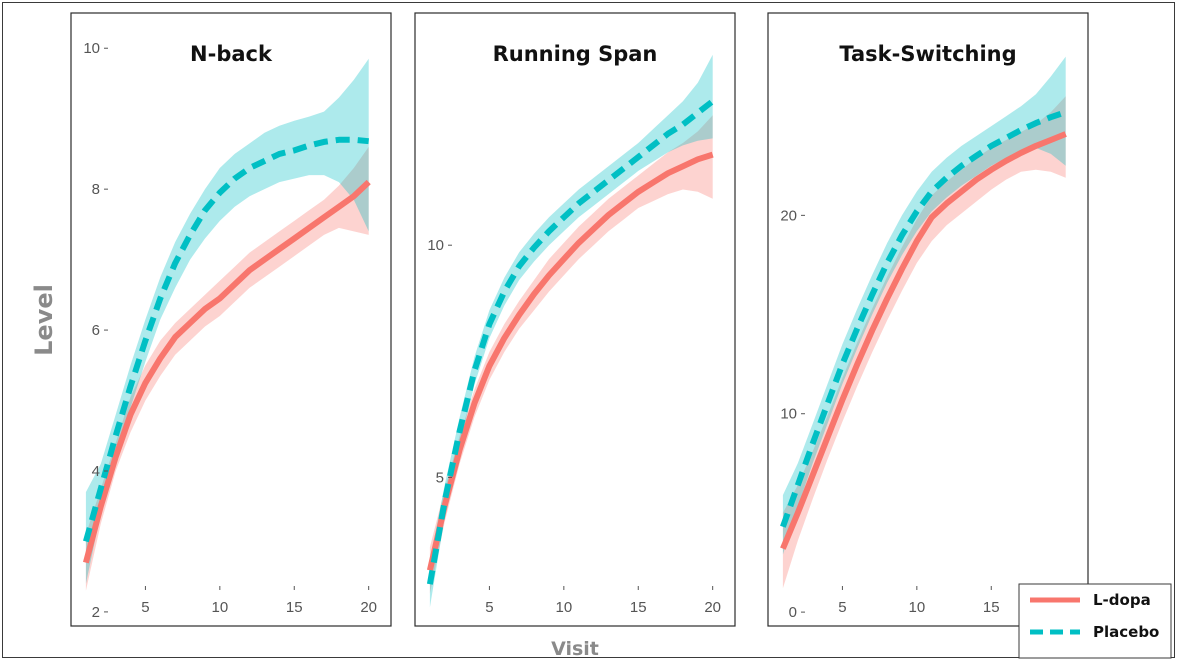 This screenshot has height=662, width=1179. What do you see at coordinates (440, 477) in the screenshot?
I see `y-tick-label: 5` at bounding box center [440, 477].